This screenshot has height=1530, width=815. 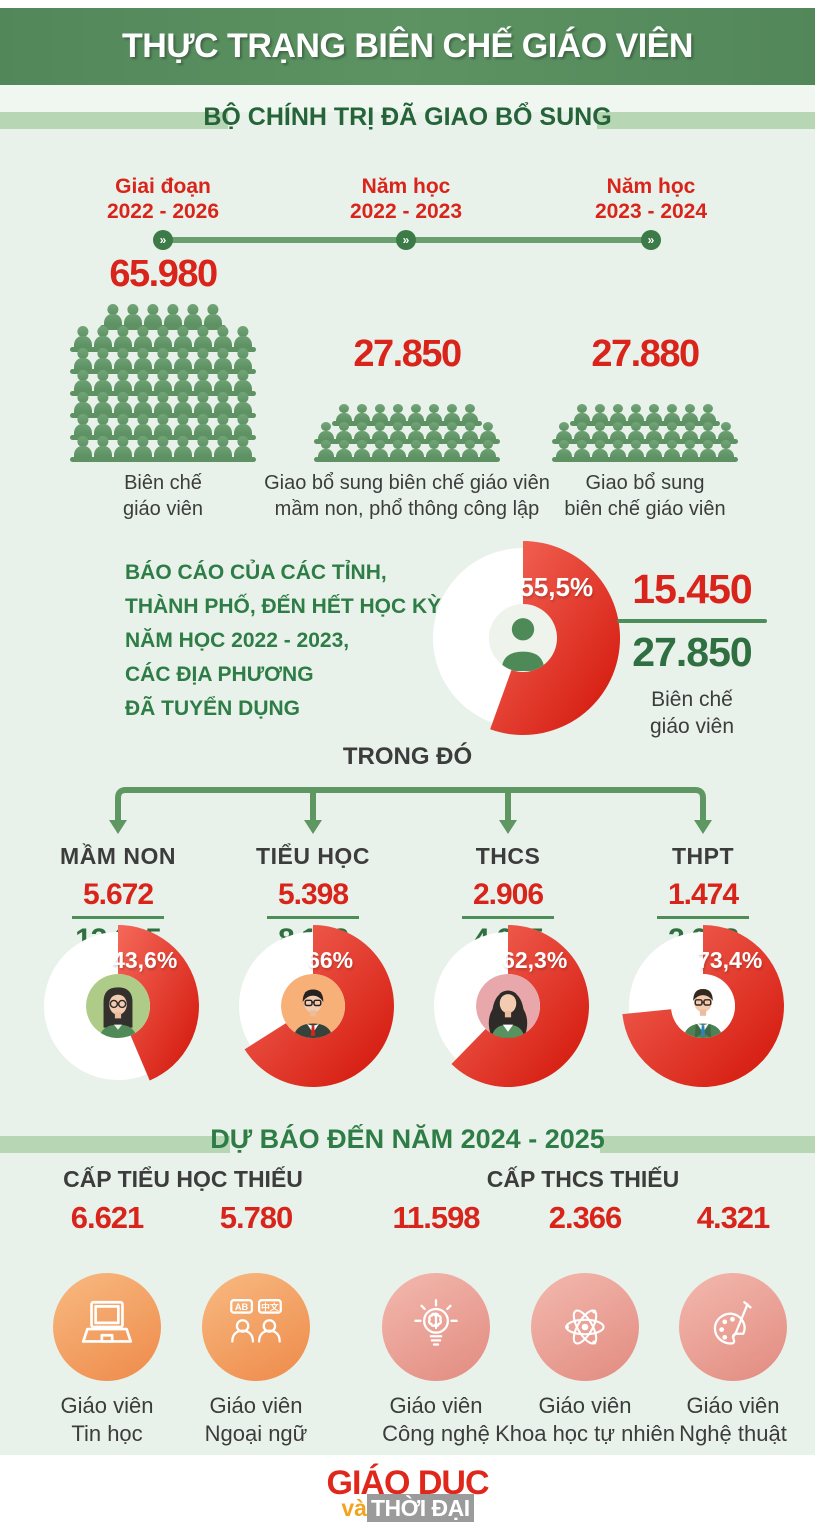 I want to click on bulb-brain-icon, so click(x=436, y=1322).